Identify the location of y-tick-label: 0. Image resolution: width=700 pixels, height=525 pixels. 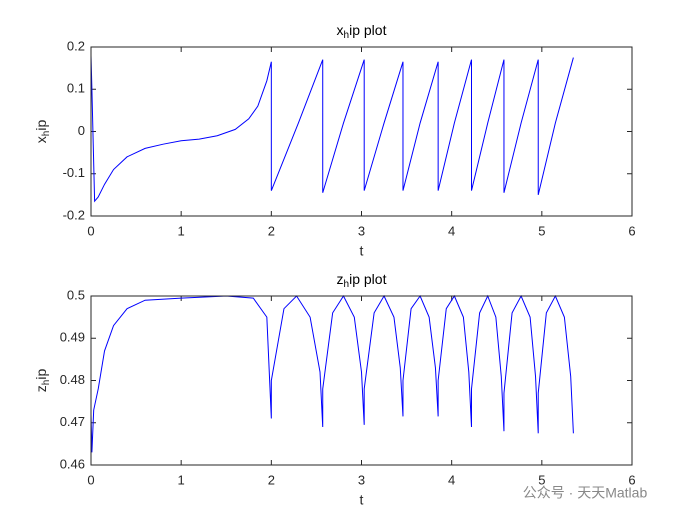
(81, 130).